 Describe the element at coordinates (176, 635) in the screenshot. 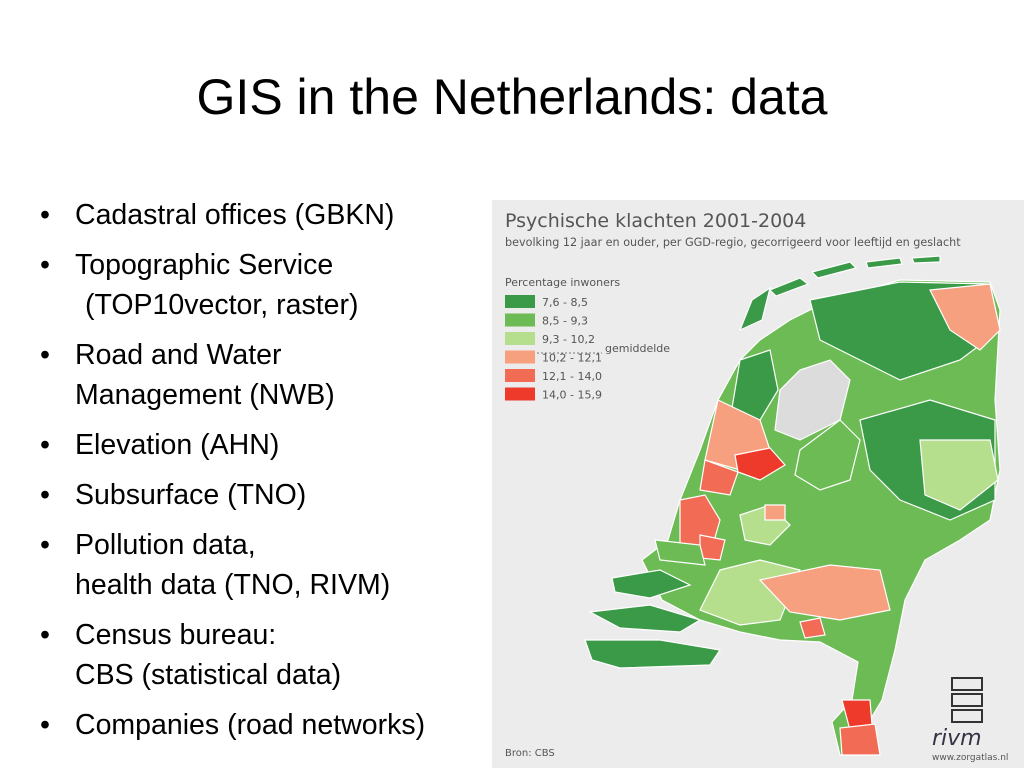

I see `bullet-text: Census bureau:` at that location.